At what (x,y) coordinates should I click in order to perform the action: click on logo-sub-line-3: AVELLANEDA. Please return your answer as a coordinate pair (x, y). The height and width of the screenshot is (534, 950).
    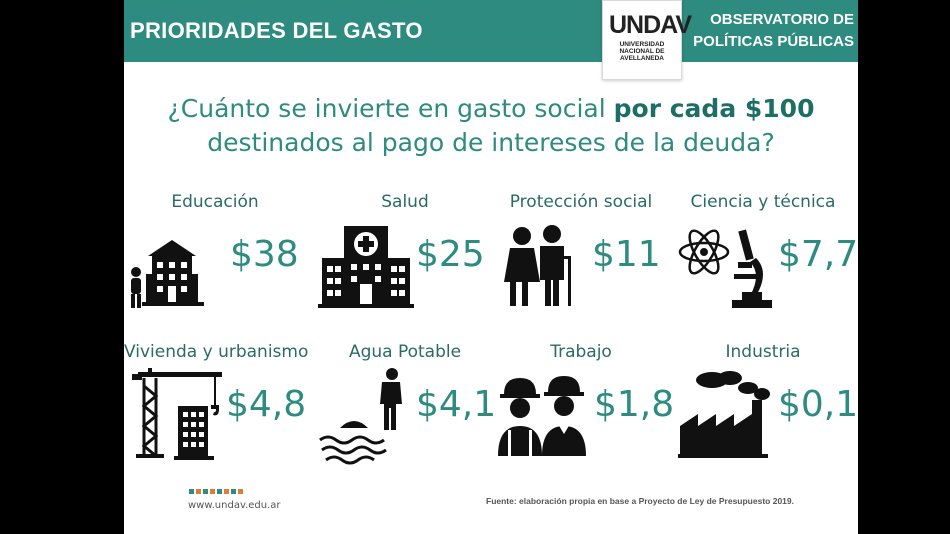
    Looking at the image, I should click on (642, 58).